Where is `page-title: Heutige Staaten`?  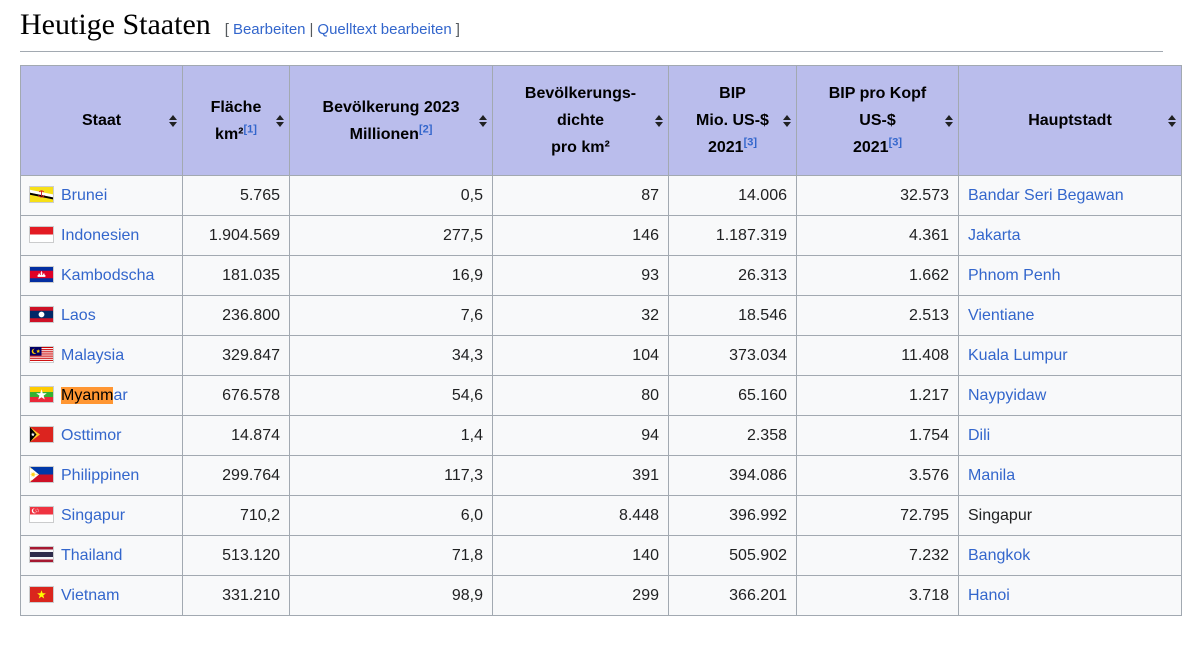
page-title: Heutige Staaten is located at coordinates (115, 24).